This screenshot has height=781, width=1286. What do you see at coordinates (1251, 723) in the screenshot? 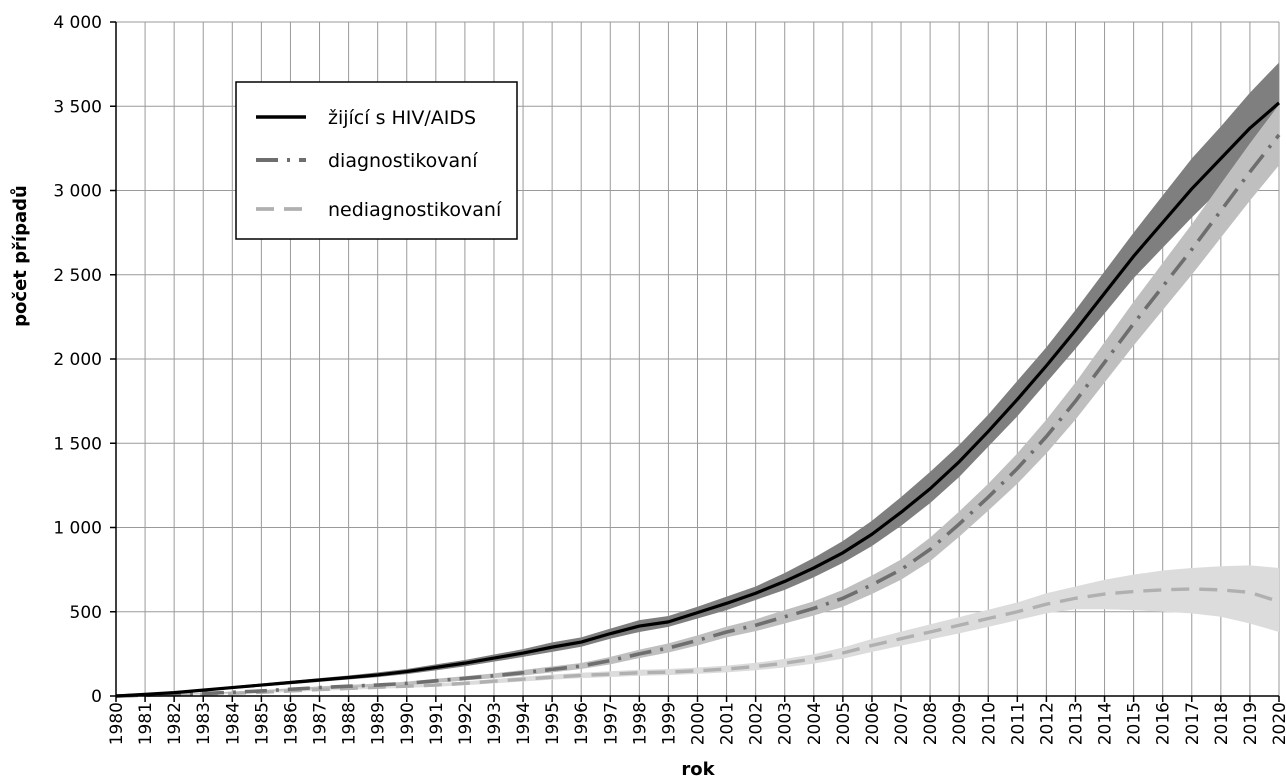
I see `x-tick-label: 2019` at bounding box center [1251, 723].